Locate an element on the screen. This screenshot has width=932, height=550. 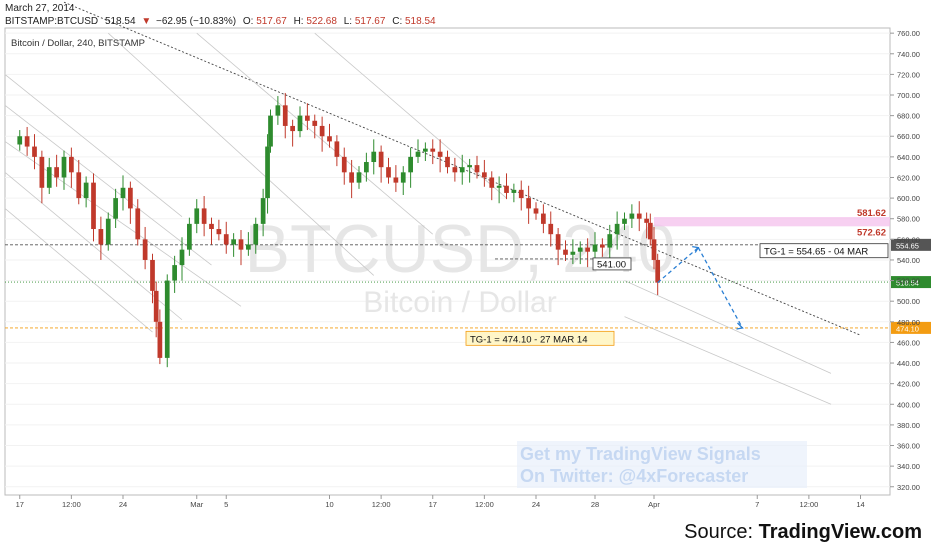
y-tick-label: 440.00 is located at coordinates (908, 363).